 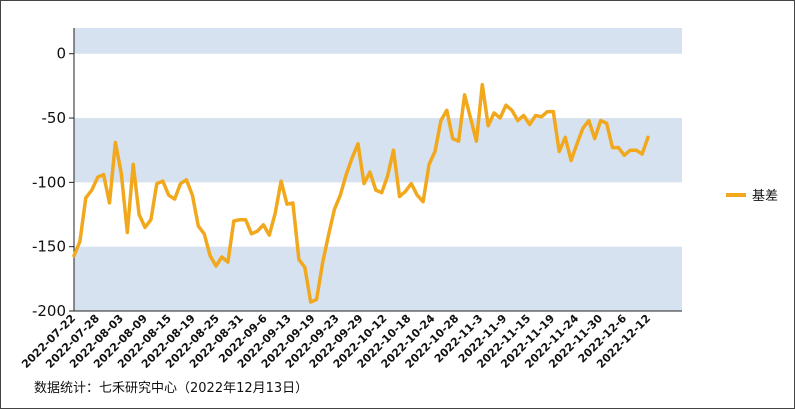 What do you see at coordinates (54, 118) in the screenshot?
I see `y-tick-label: -50` at bounding box center [54, 118].